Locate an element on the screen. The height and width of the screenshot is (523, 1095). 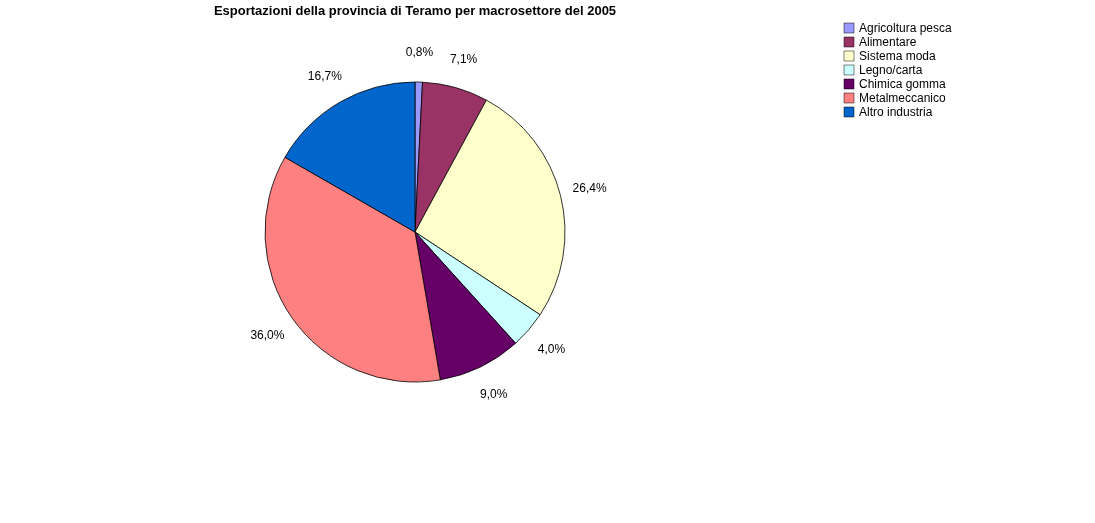
legend-label: Metalmeccanico is located at coordinates (903, 98).